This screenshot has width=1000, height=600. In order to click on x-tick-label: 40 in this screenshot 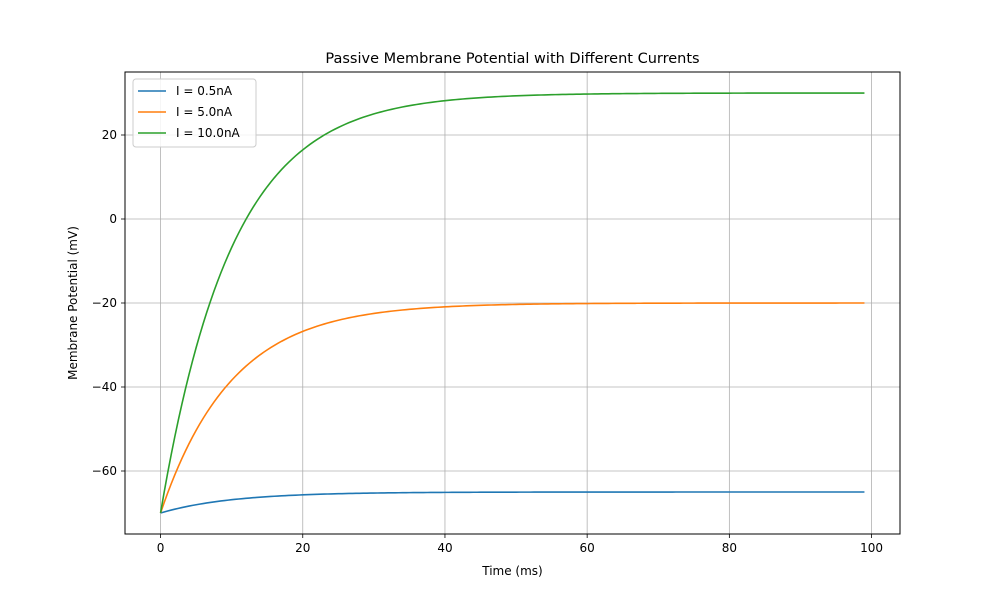, I will do `click(444, 548)`.